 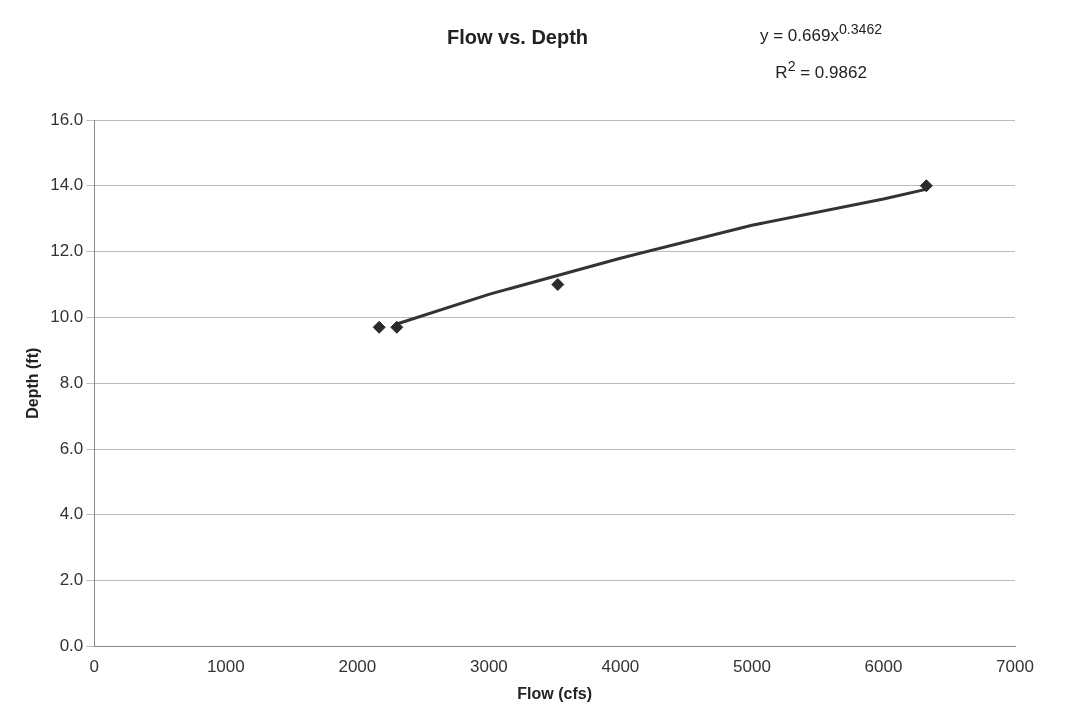 What do you see at coordinates (1015, 667) in the screenshot?
I see `x-tick-label: 7000` at bounding box center [1015, 667].